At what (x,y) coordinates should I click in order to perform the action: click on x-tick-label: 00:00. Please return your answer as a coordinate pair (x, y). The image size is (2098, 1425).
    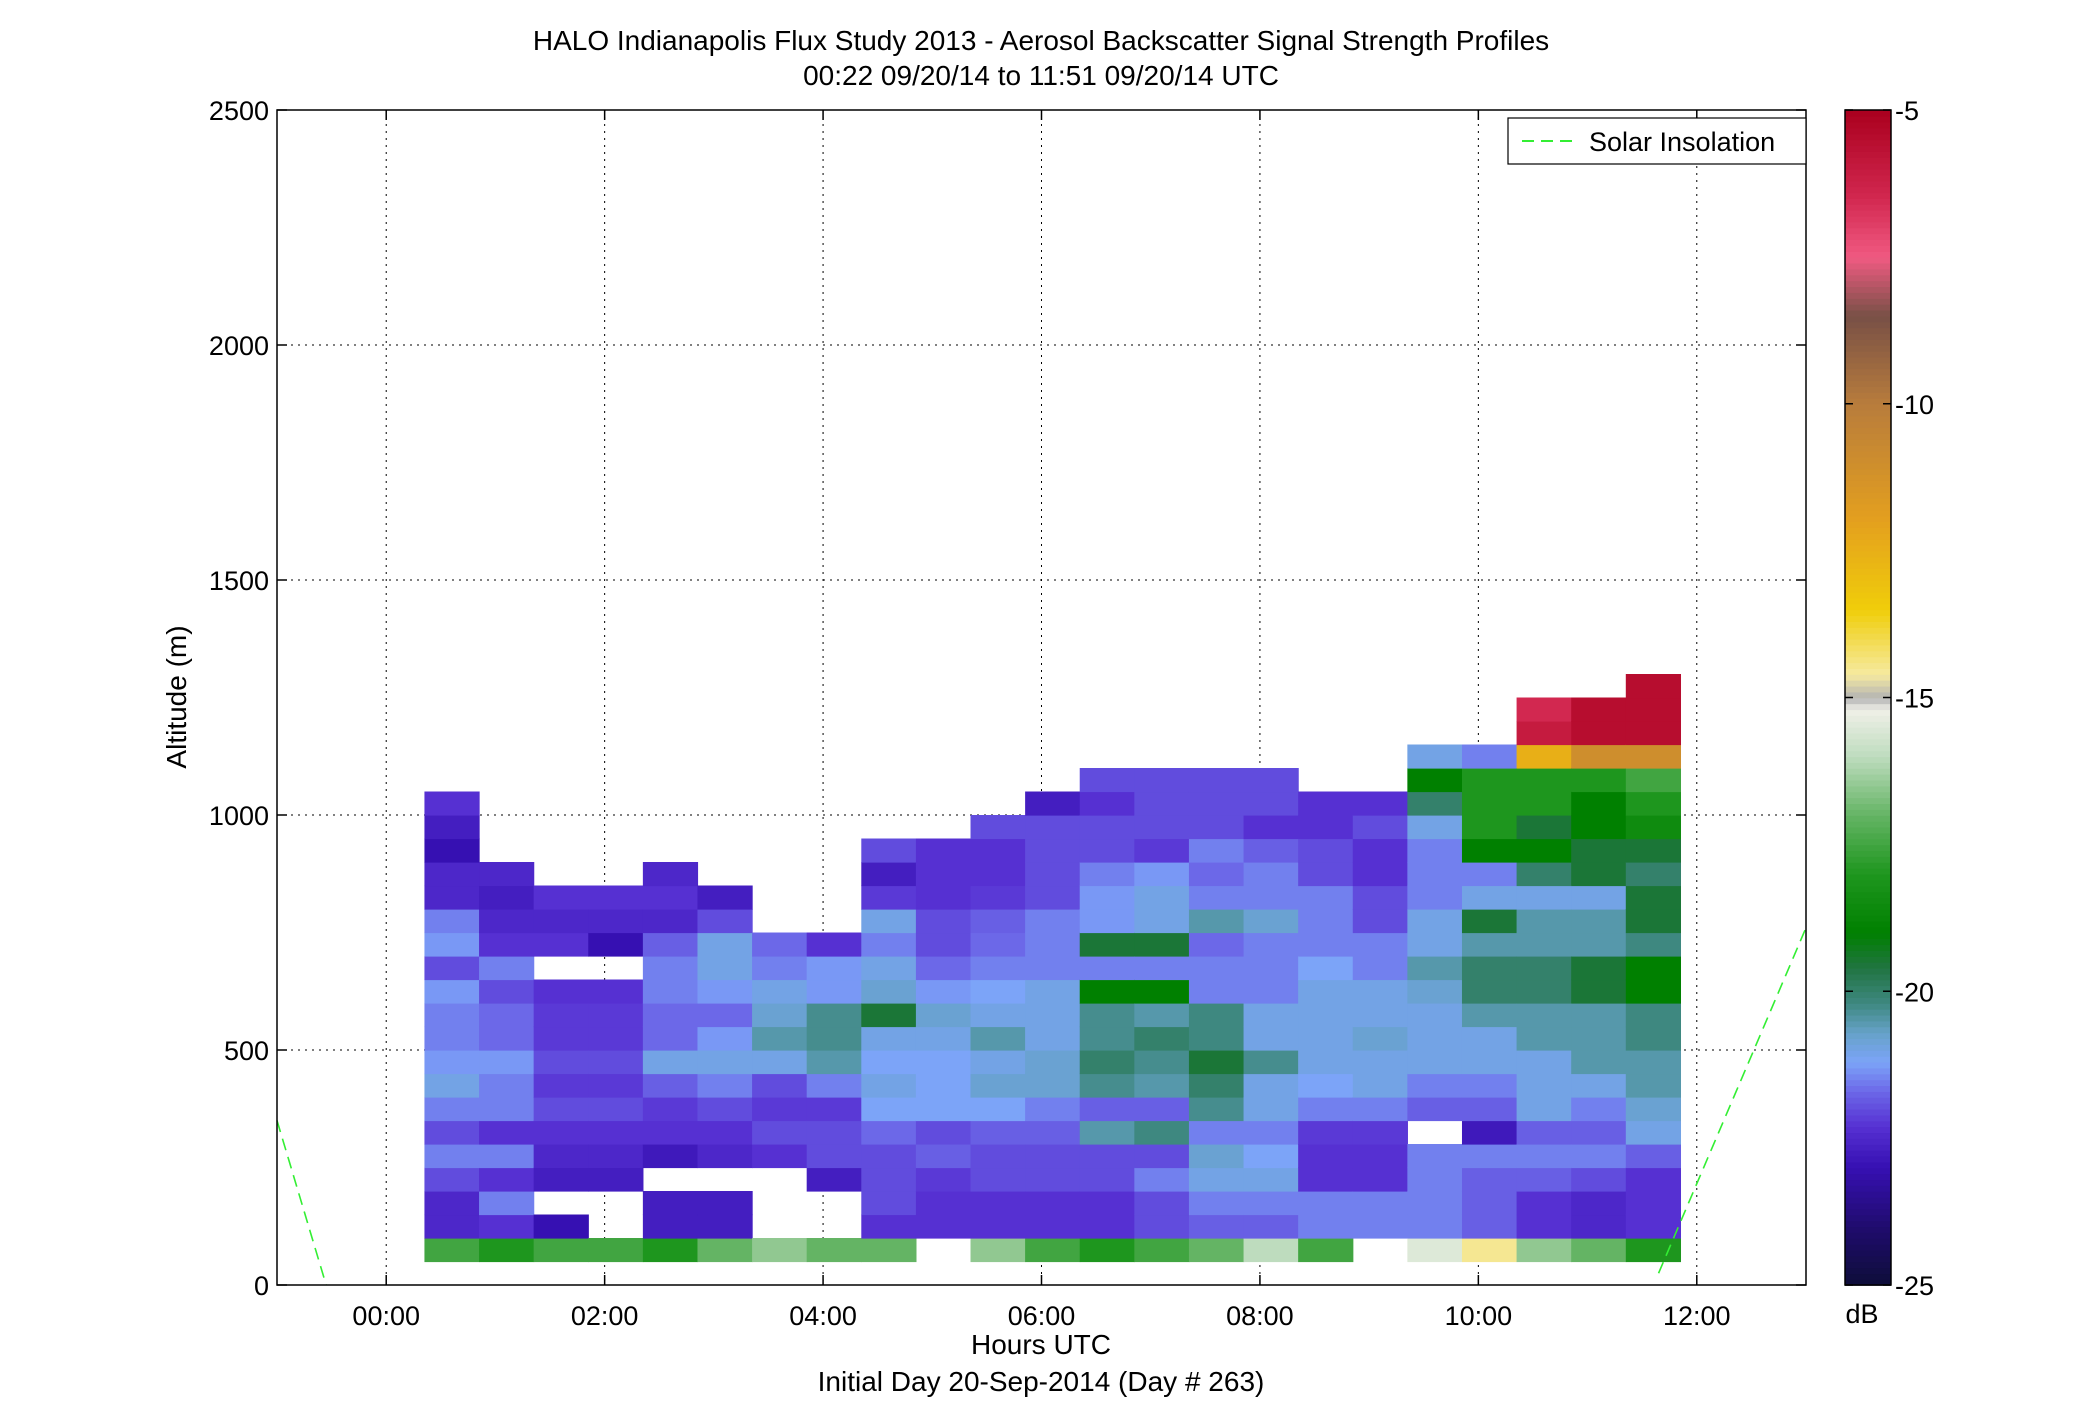
    Looking at the image, I should click on (386, 1316).